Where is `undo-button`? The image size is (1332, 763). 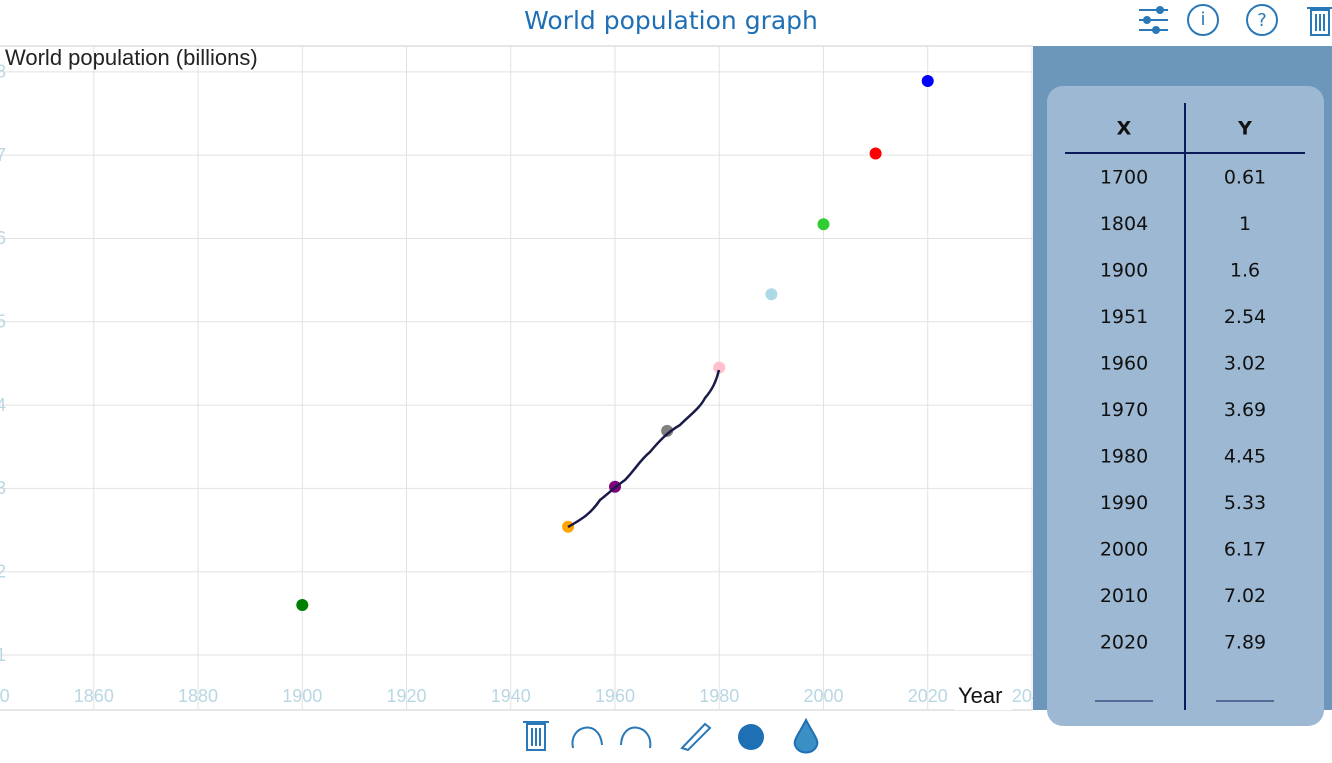
undo-button is located at coordinates (587, 737).